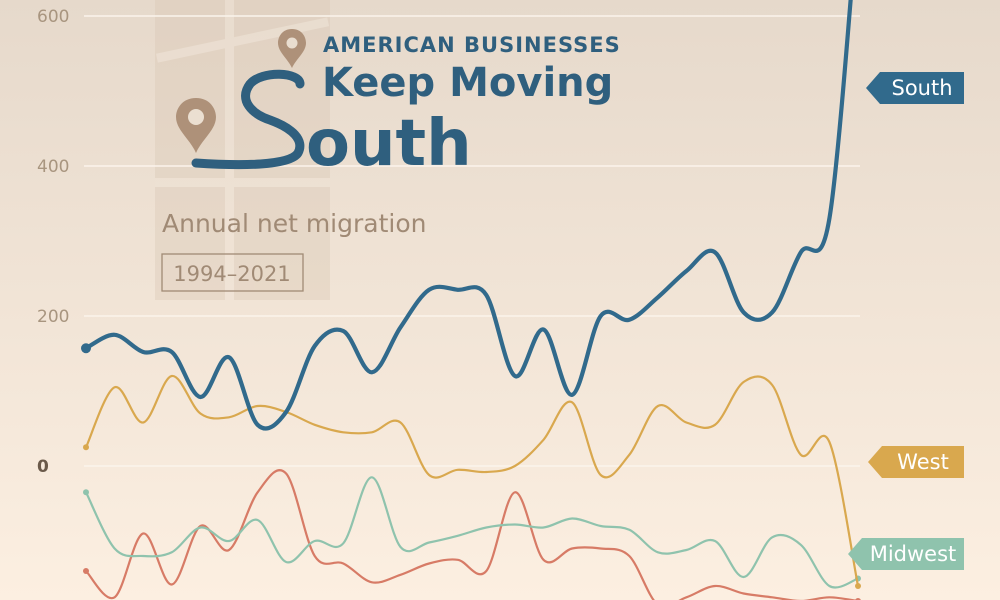 The width and height of the screenshot is (1000, 600). Describe the element at coordinates (389, 144) in the screenshot. I see `headline-line-2: outh` at that location.